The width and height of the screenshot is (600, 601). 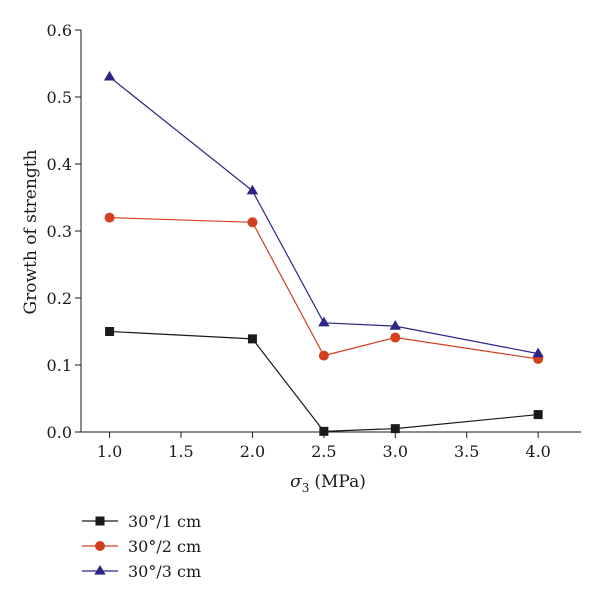 I want to click on x-tick-label: 3.5, so click(x=466, y=451).